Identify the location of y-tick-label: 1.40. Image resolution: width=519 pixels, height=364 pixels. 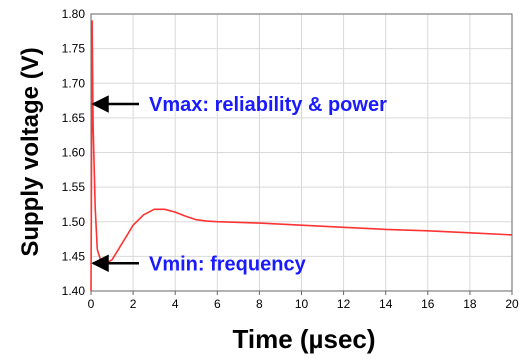
(74, 291).